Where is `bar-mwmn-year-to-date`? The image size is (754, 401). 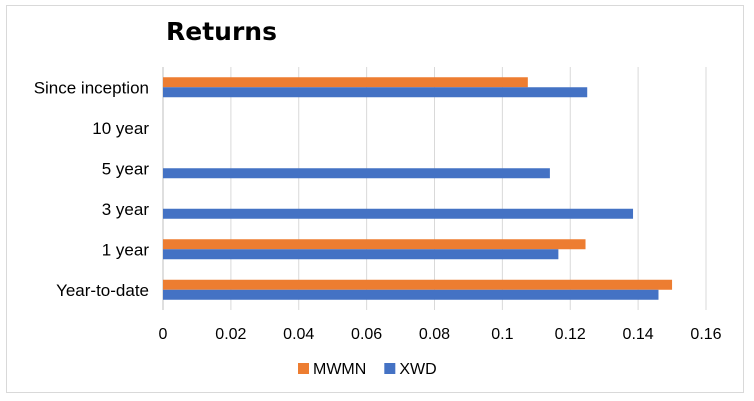
bar-mwmn-year-to-date is located at coordinates (418, 284).